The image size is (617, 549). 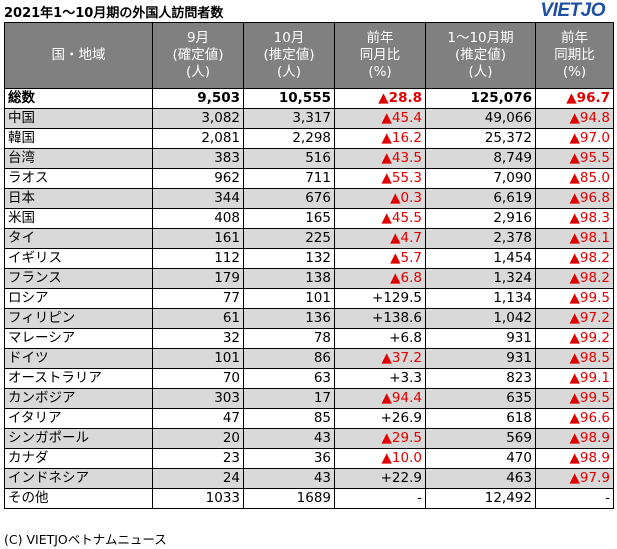 What do you see at coordinates (480, 218) in the screenshot?
I see `ytd-cell: 2,916` at bounding box center [480, 218].